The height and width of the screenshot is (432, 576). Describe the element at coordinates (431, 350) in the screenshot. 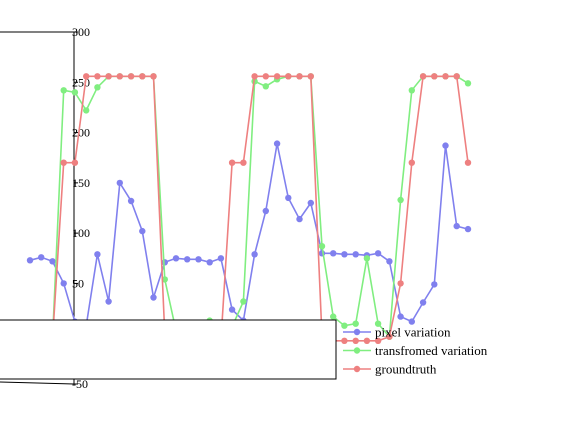

I see `legend-label: transfromed variation` at that location.